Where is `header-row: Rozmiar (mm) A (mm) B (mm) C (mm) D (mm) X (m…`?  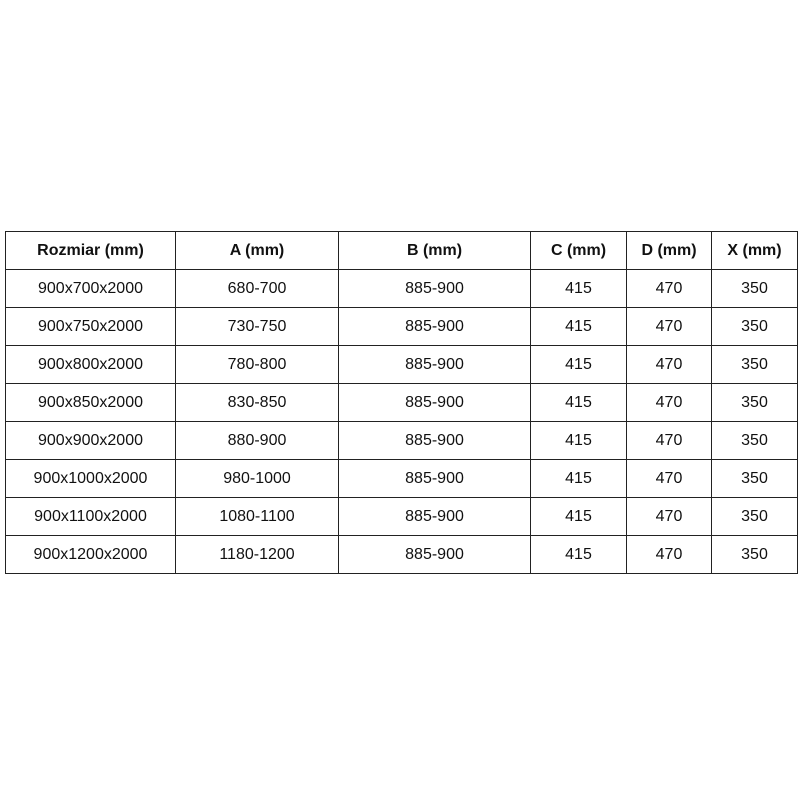
header-row: Rozmiar (mm) A (mm) B (mm) C (mm) D (mm) X (m… is located at coordinates (401, 250).